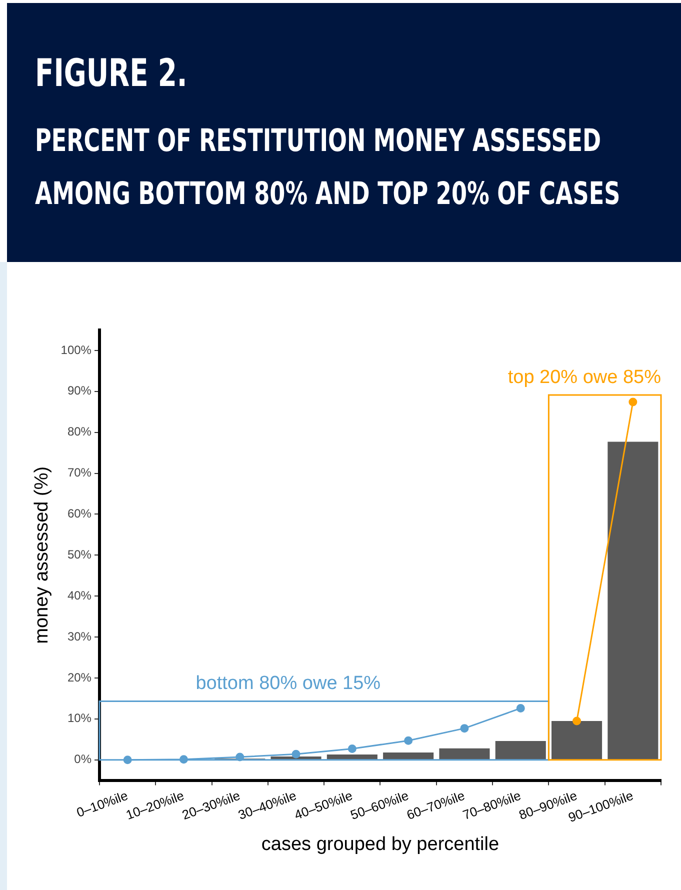 This screenshot has width=681, height=890. What do you see at coordinates (328, 168) in the screenshot?
I see `chart-subtitle: PERCENT OF RESTITUTION MONEY ASSESSED AMONG BOTTOM 80% AND TOP 20% OF CASES` at bounding box center [328, 168].